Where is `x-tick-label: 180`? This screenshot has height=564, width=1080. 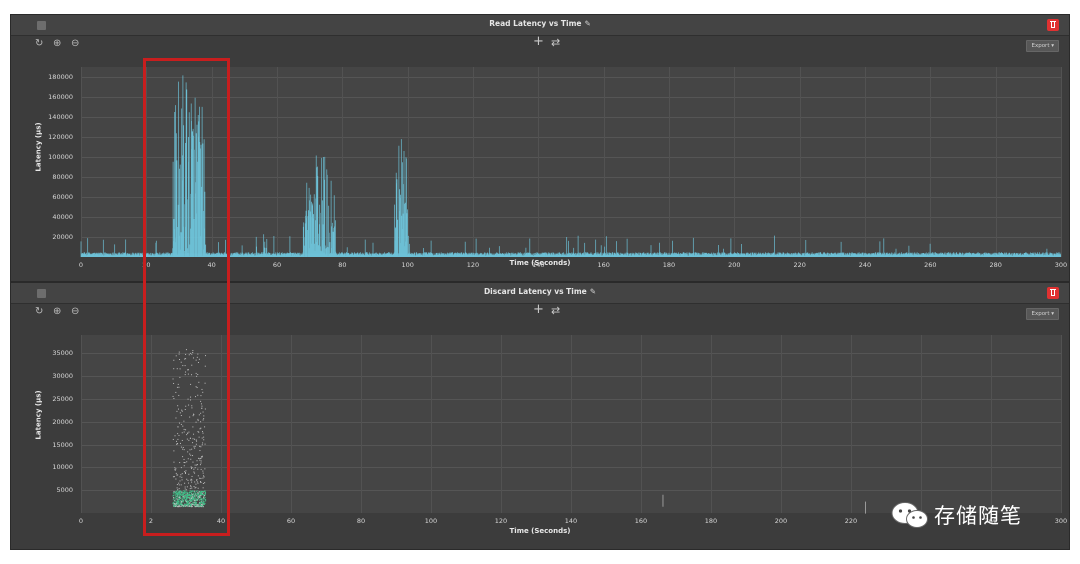
x-tick-label: 180 is located at coordinates (669, 265).